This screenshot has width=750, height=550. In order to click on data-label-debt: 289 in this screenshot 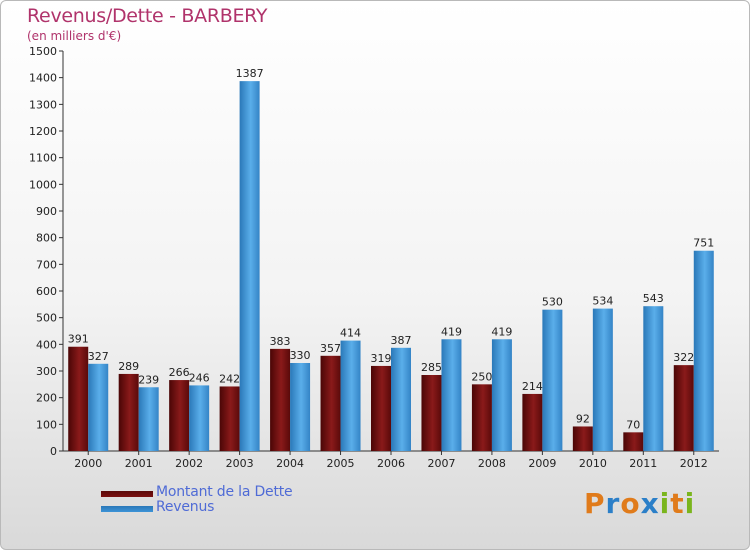, I will do `click(128, 366)`.